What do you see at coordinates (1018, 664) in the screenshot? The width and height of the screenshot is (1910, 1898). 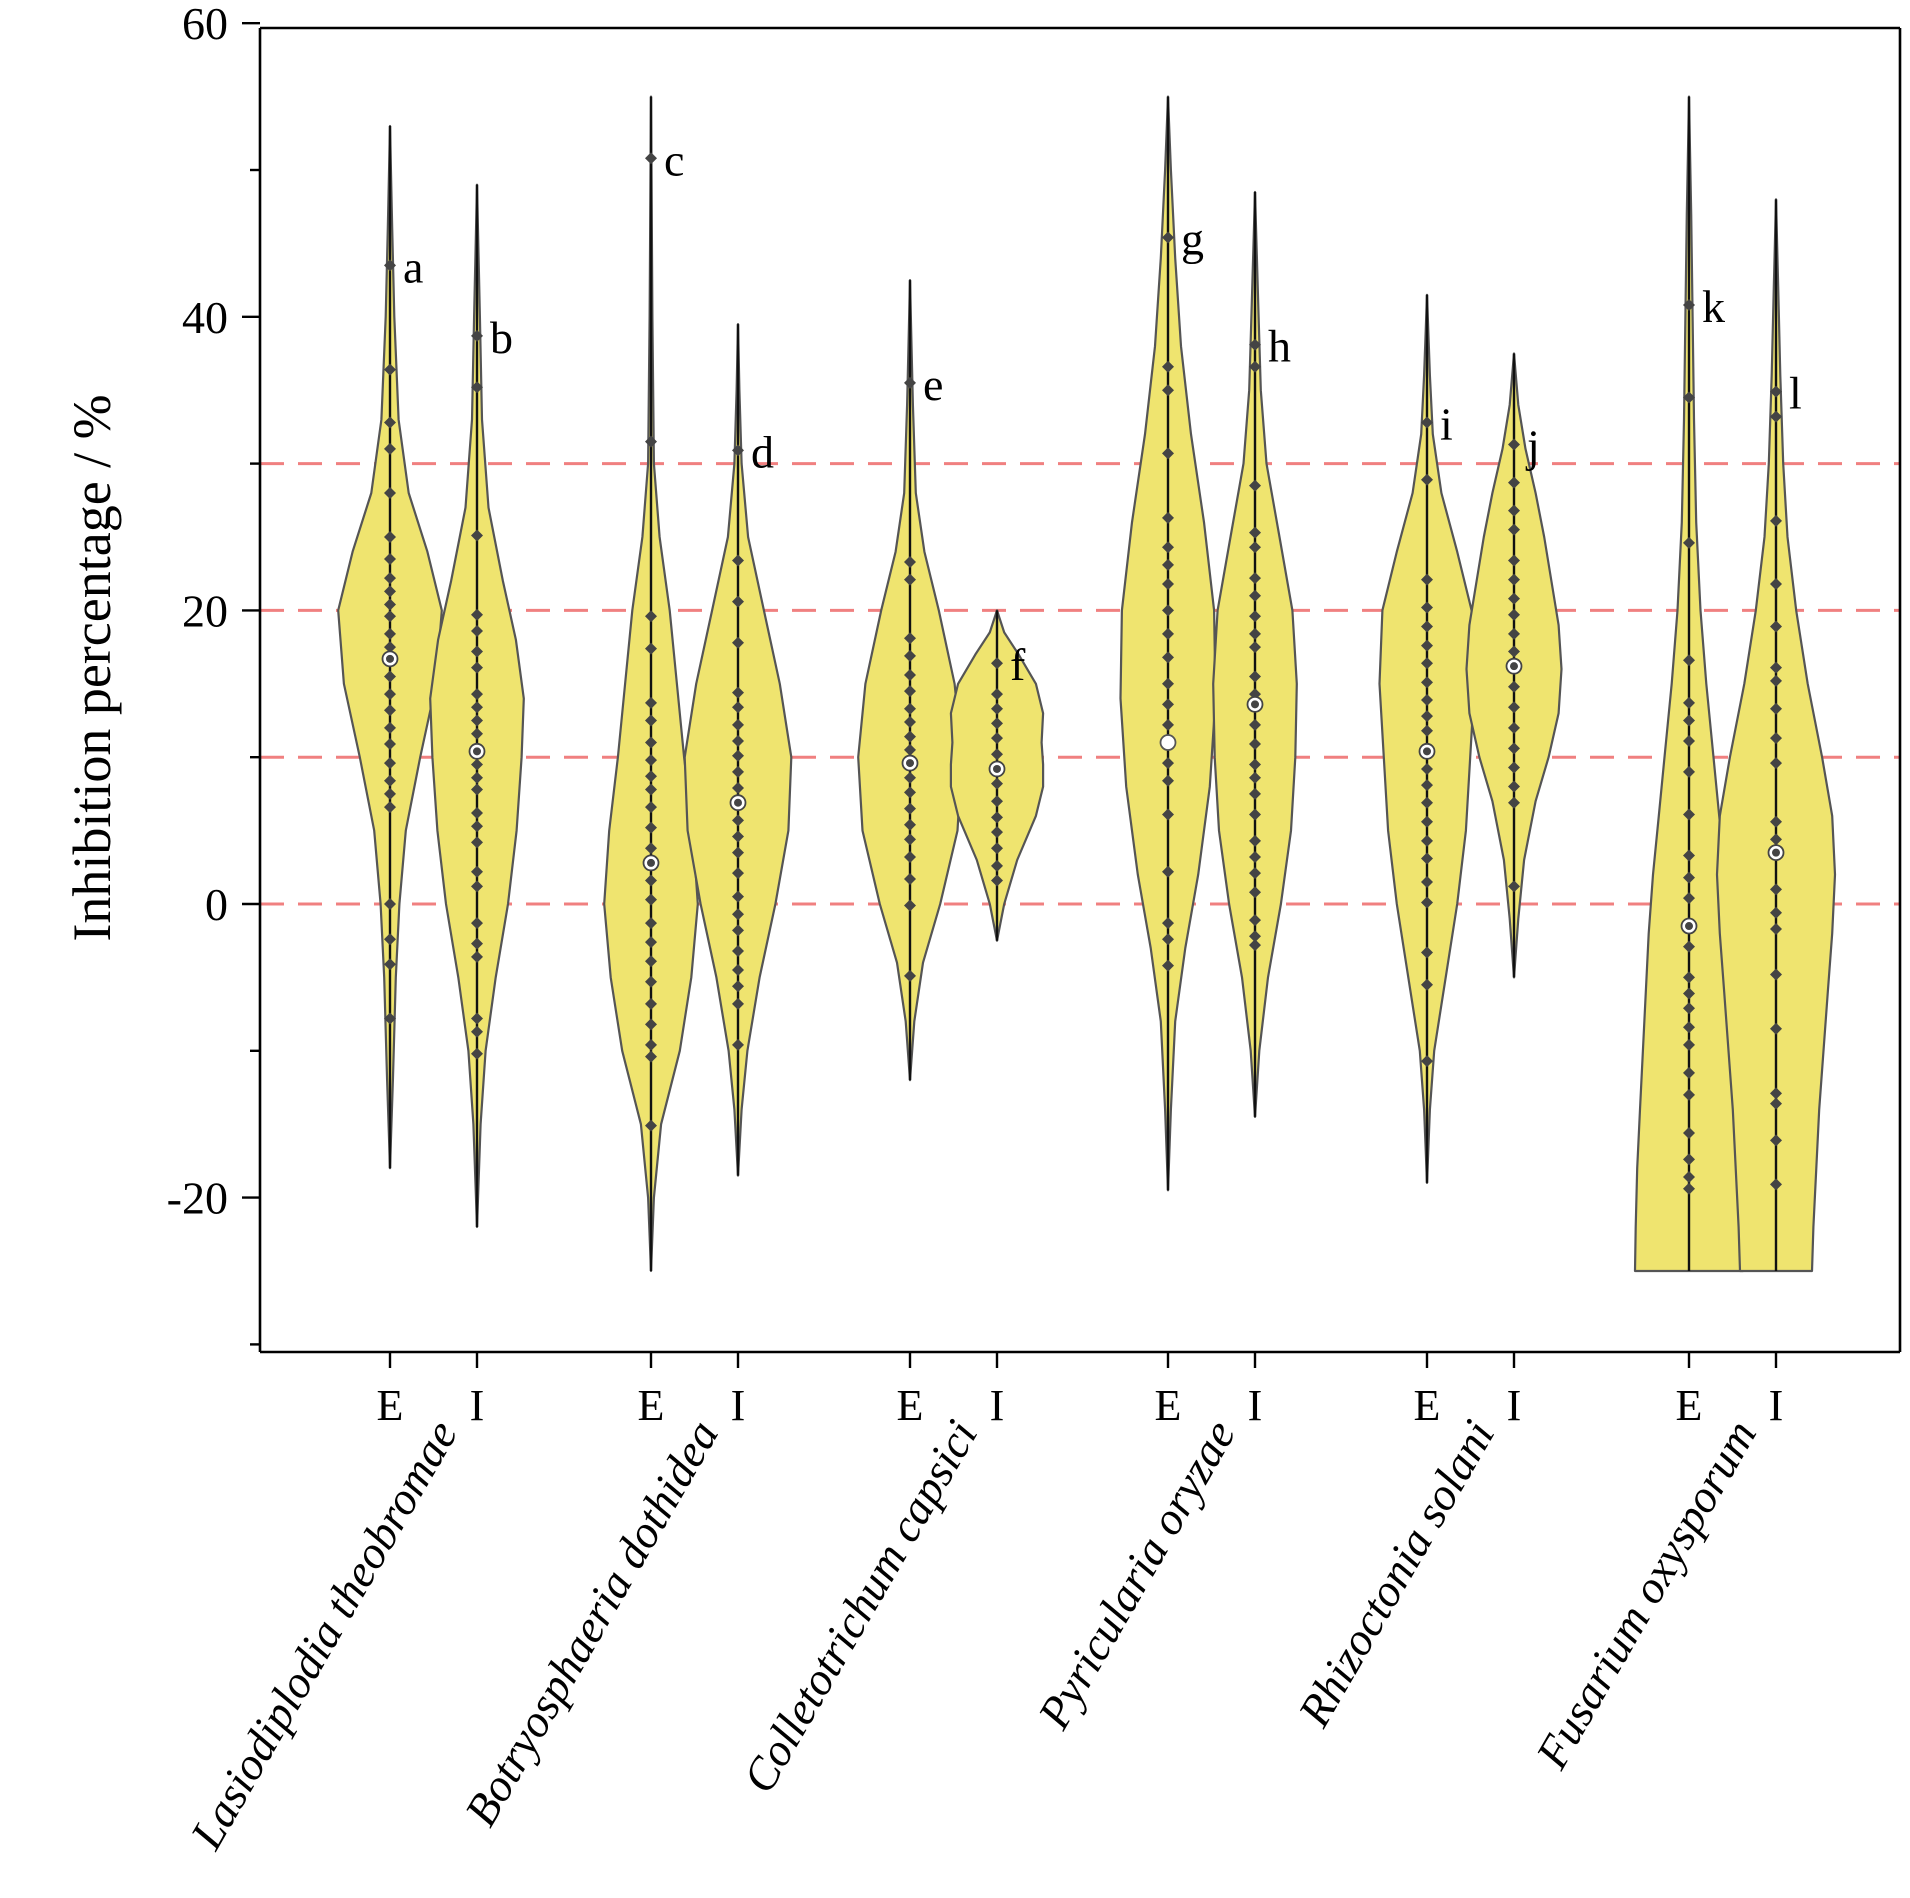 I see `significance-letter: f` at bounding box center [1018, 664].